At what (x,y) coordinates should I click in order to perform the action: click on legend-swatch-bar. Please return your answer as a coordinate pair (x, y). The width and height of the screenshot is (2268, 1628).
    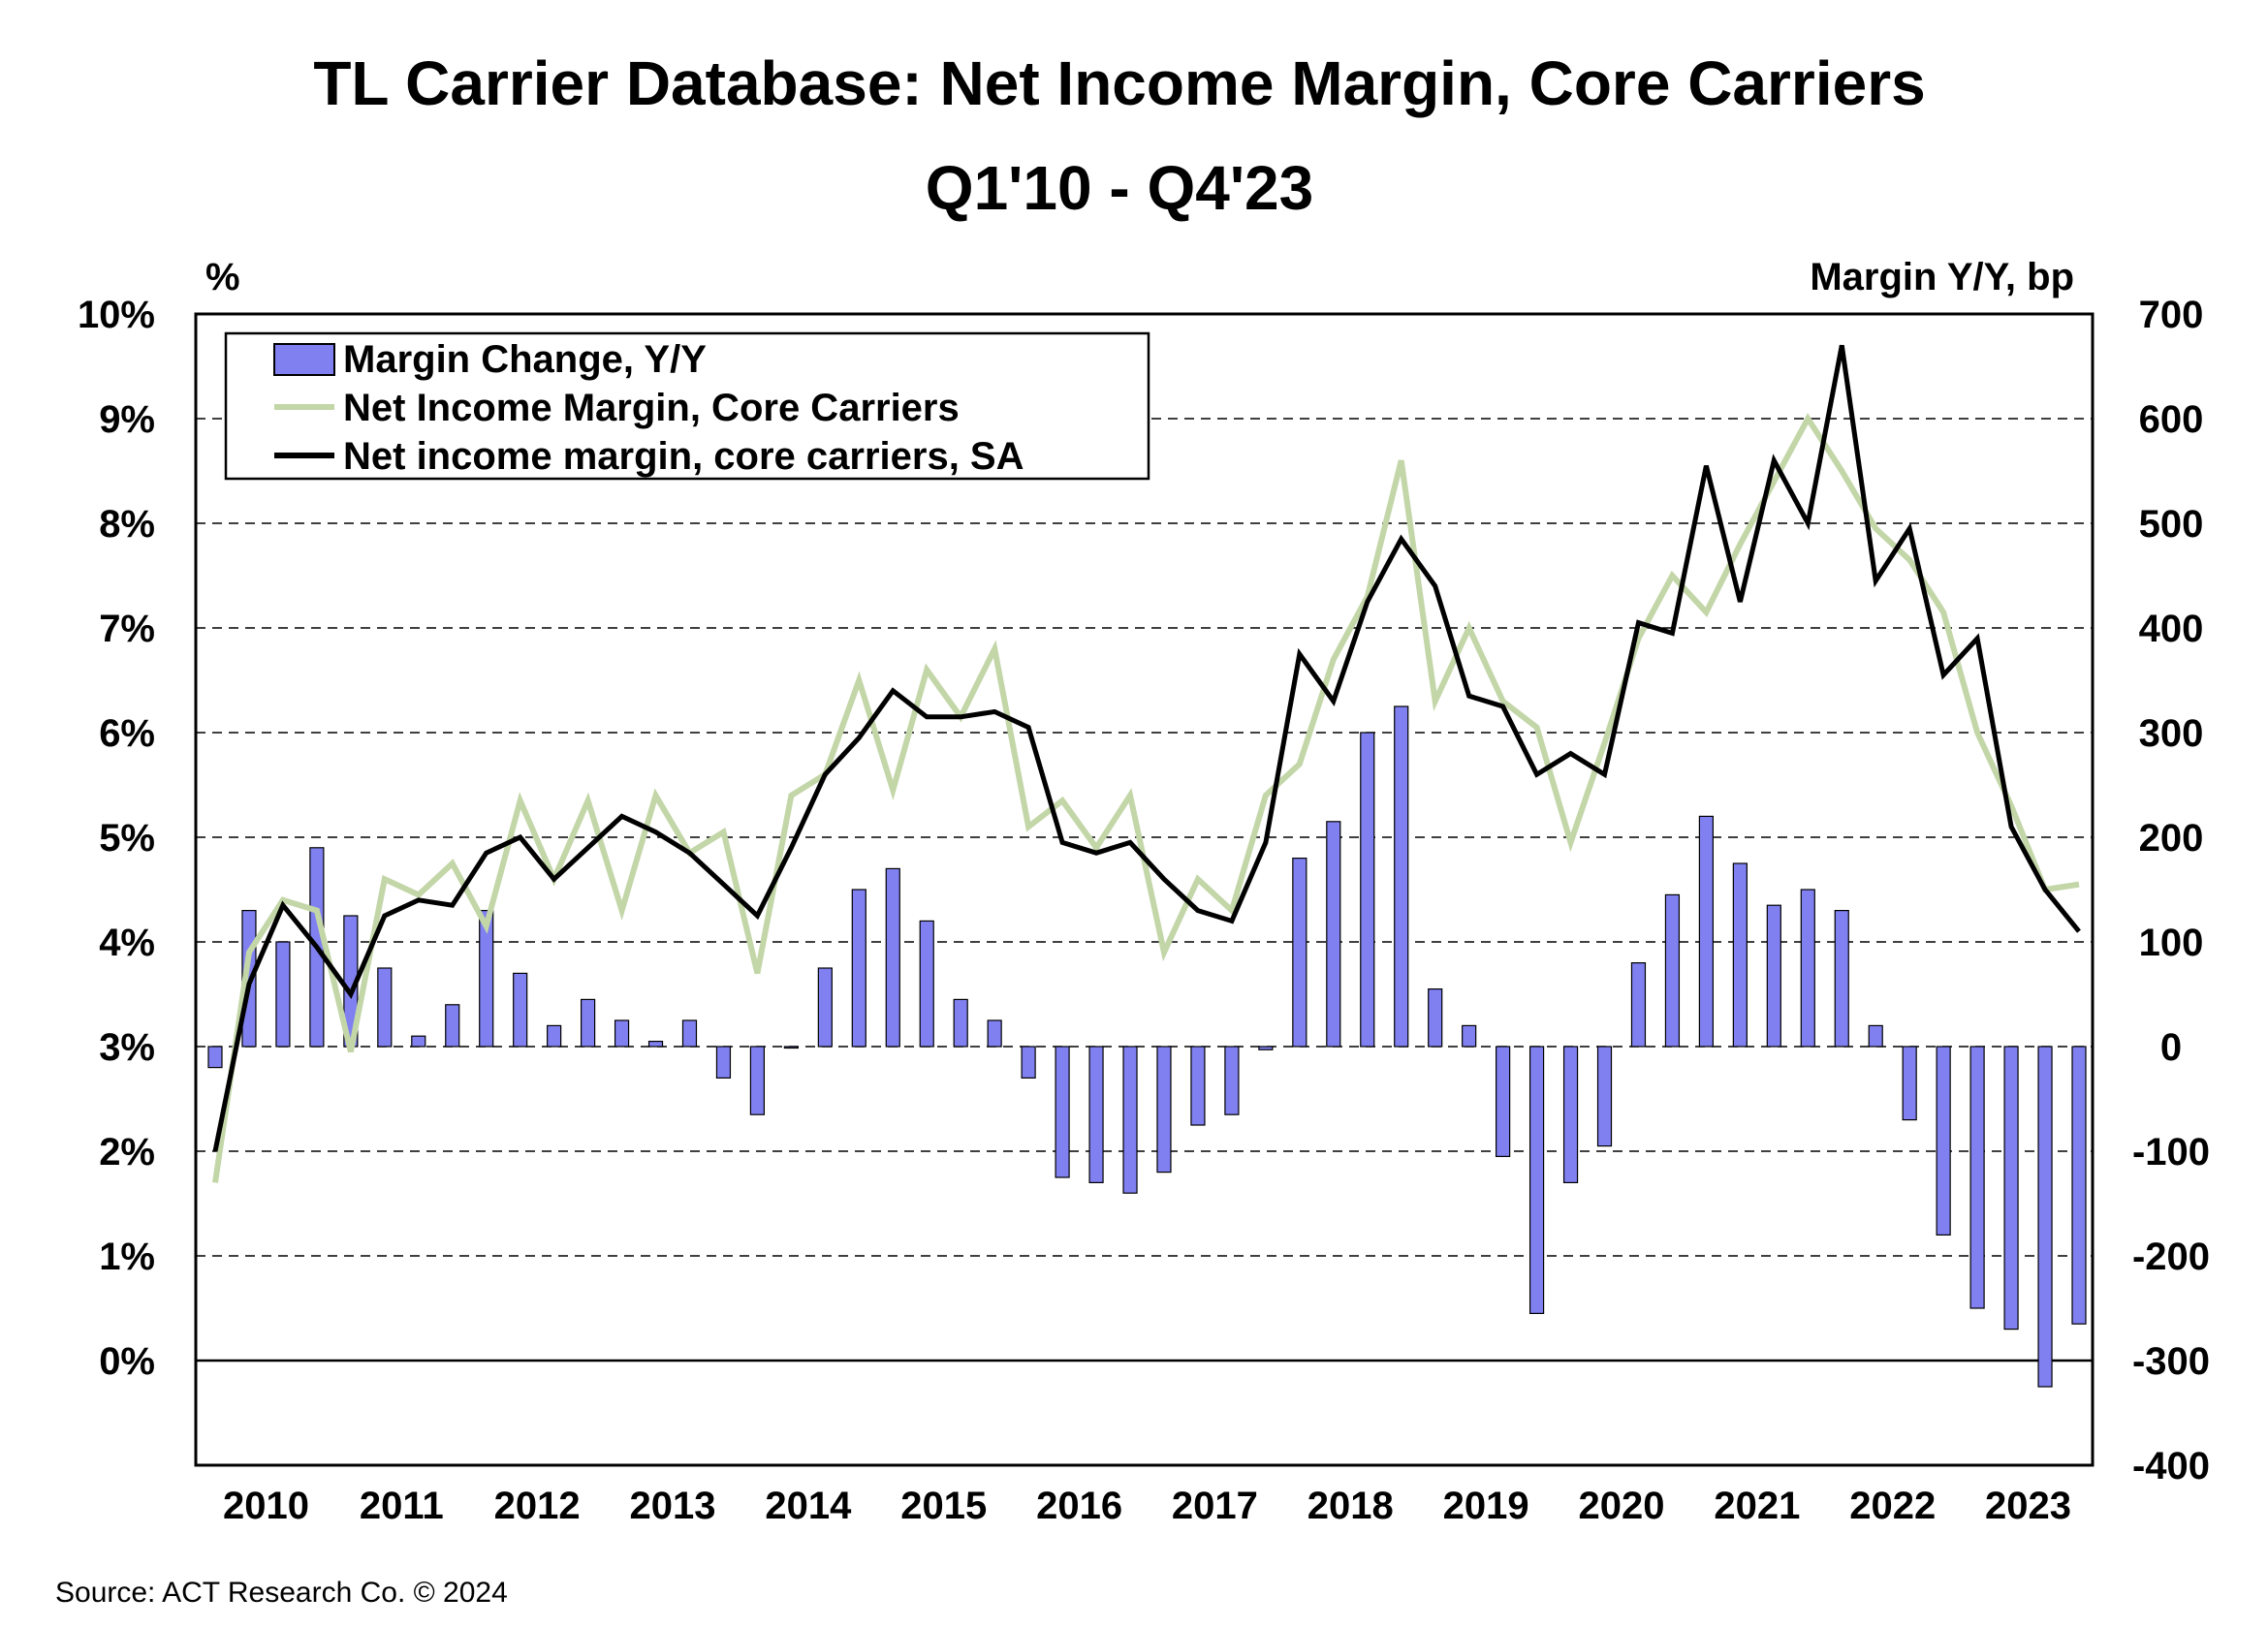
    Looking at the image, I should click on (304, 359).